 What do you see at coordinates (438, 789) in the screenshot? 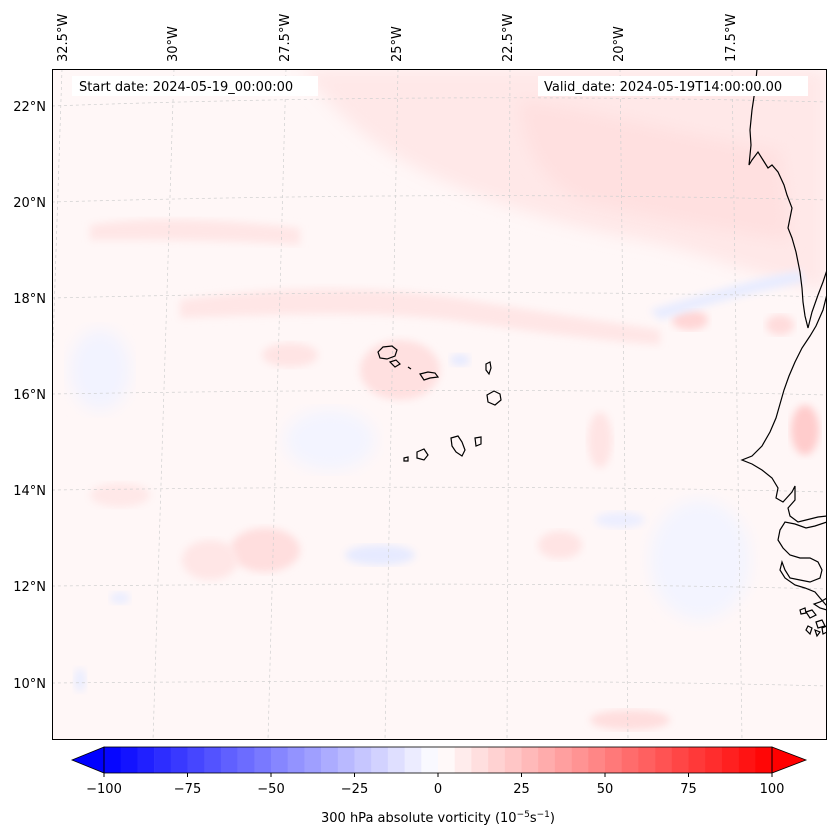
I see `colorbar-tick-label: 0` at bounding box center [438, 789].